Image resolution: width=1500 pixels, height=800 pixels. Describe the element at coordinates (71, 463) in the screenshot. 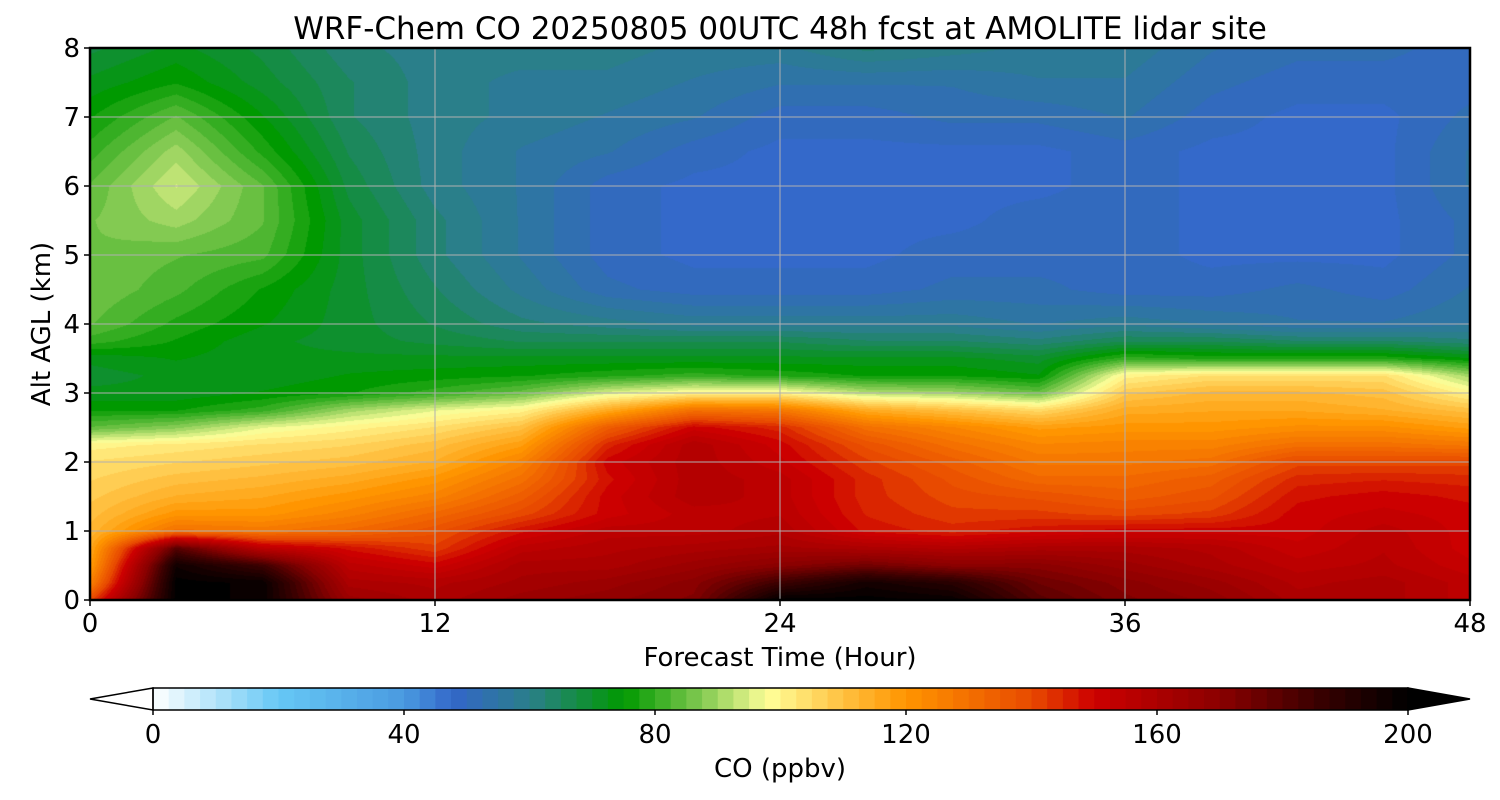

I see `y-tick-label: 2` at that location.